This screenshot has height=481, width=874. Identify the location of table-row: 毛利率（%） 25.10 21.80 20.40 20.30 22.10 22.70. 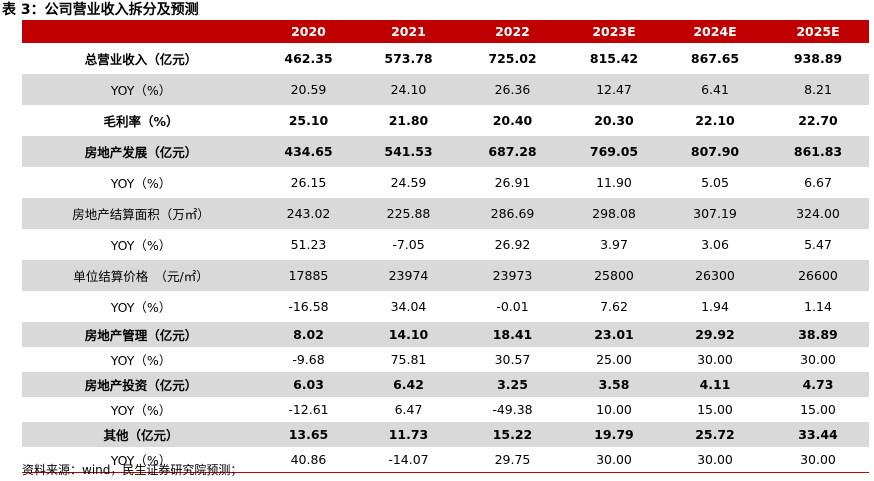
(445, 120).